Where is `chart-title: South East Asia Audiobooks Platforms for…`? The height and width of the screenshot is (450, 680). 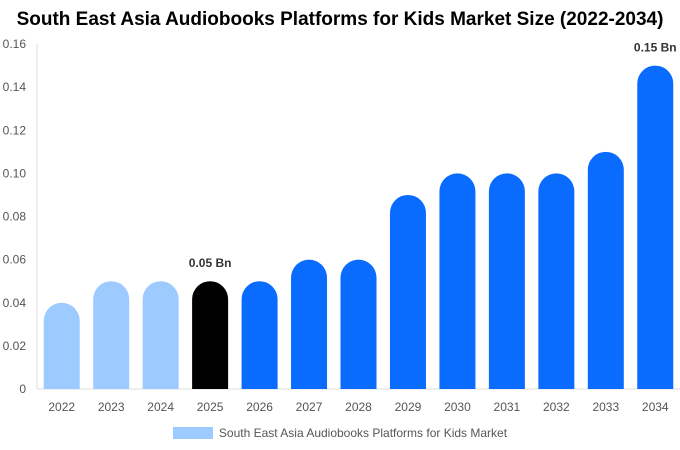 chart-title: South East Asia Audiobooks Platforms for… is located at coordinates (340, 19).